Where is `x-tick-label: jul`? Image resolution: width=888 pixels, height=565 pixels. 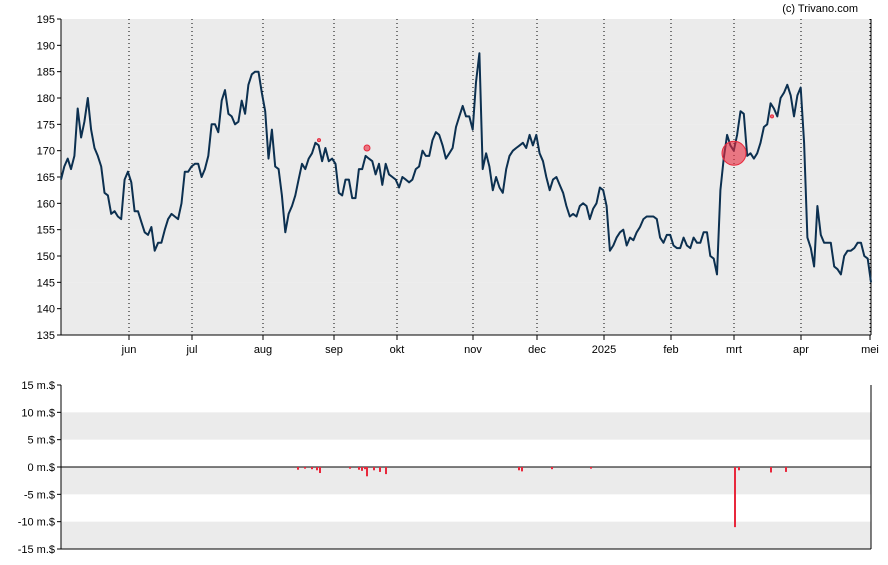
x-tick-label: jul is located at coordinates (191, 350).